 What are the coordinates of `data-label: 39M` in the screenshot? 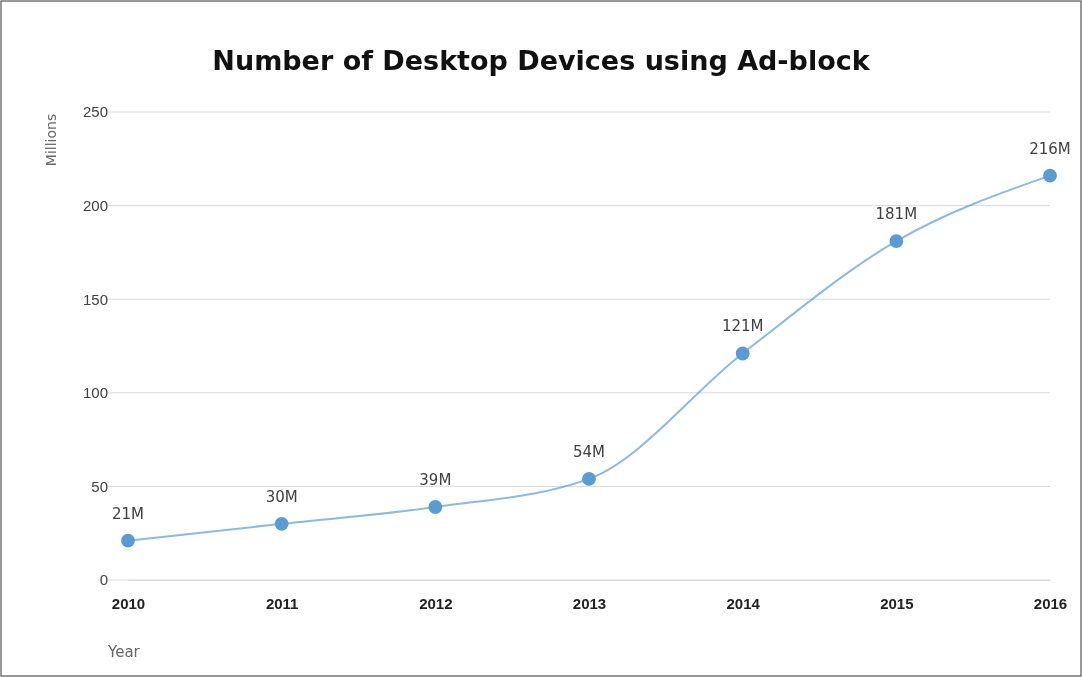 It's located at (435, 479).